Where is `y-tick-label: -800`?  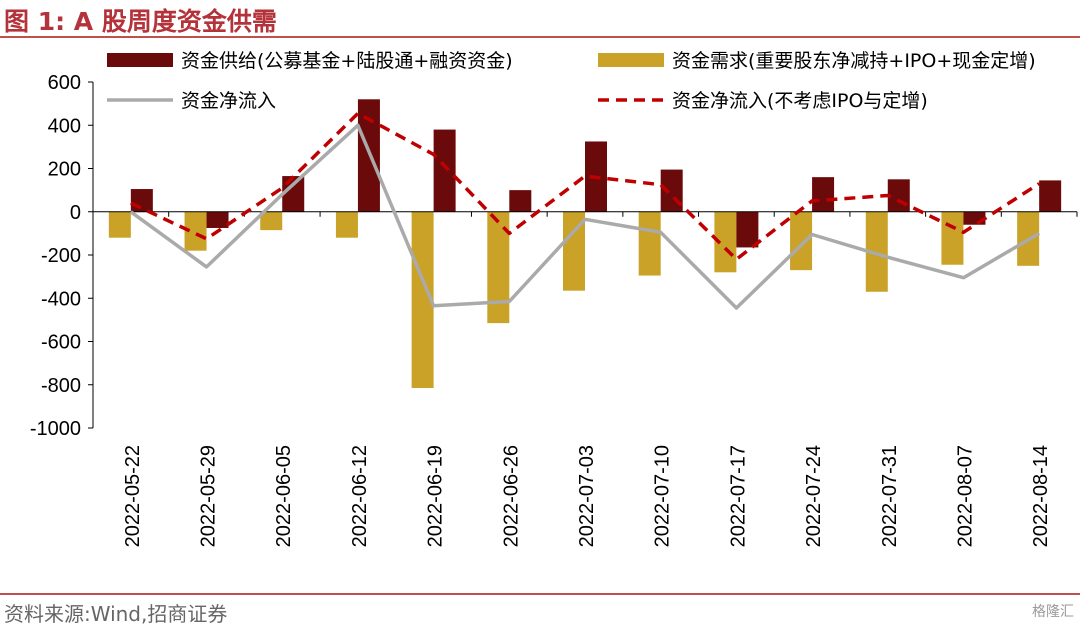
y-tick-label: -800 is located at coordinates (61, 386).